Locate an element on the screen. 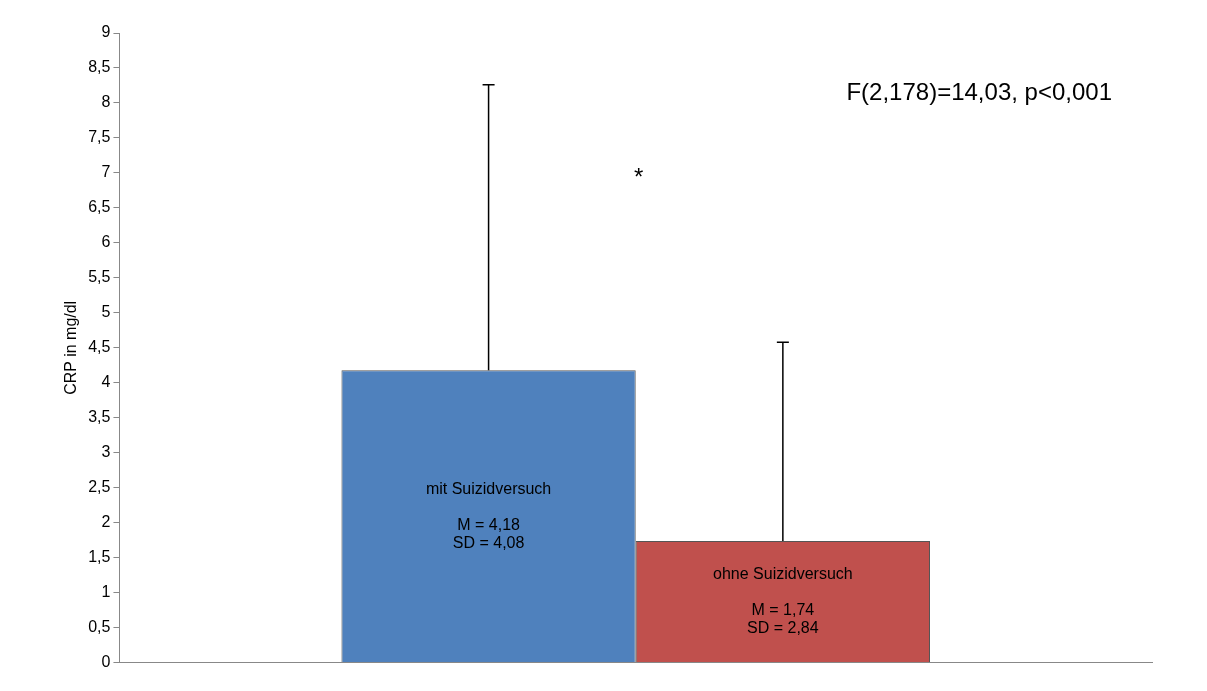 This screenshot has height=691, width=1207. y-tick-label: 2,5 is located at coordinates (99, 487).